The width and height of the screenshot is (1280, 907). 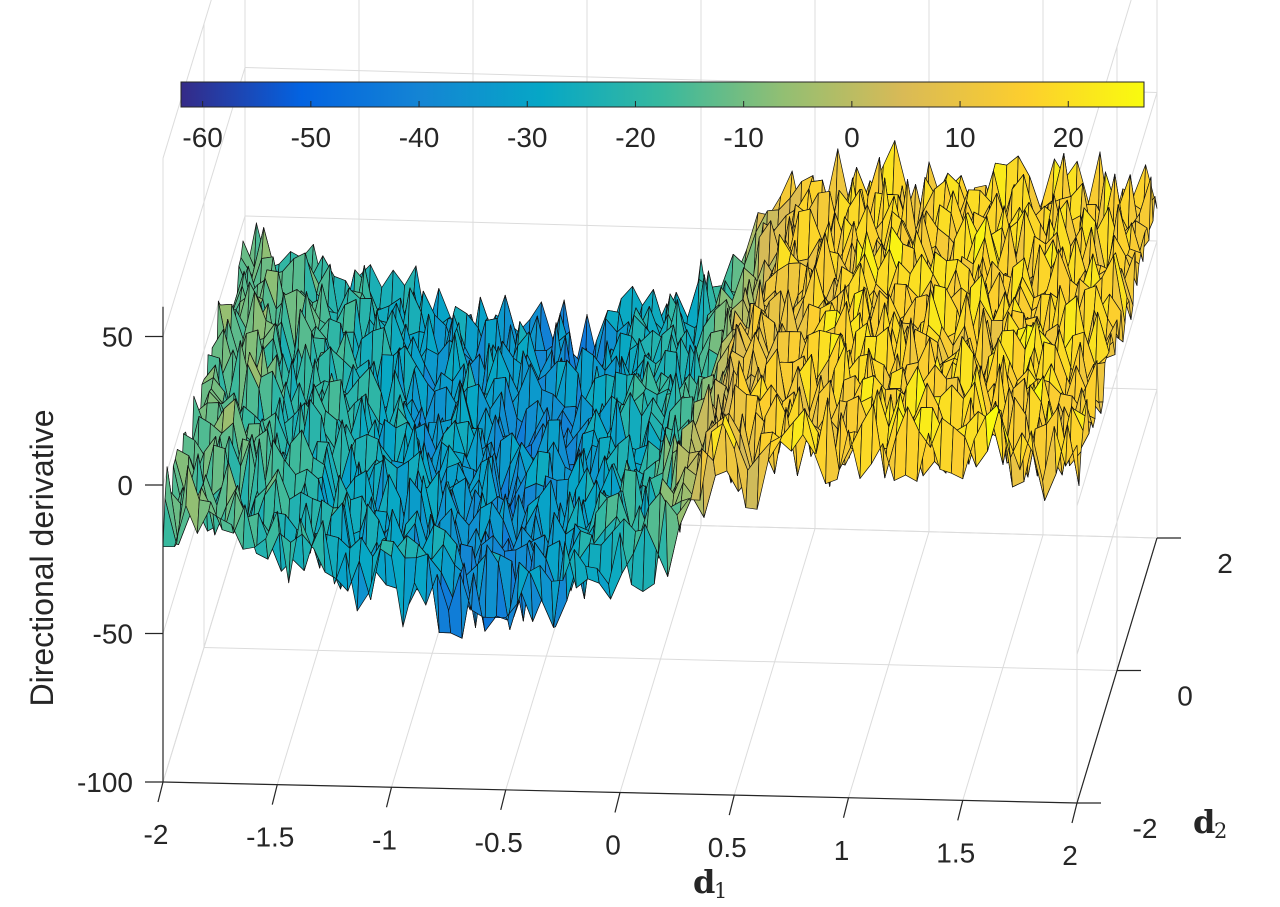 I want to click on colorbar-tick-label: -40, so click(x=419, y=137).